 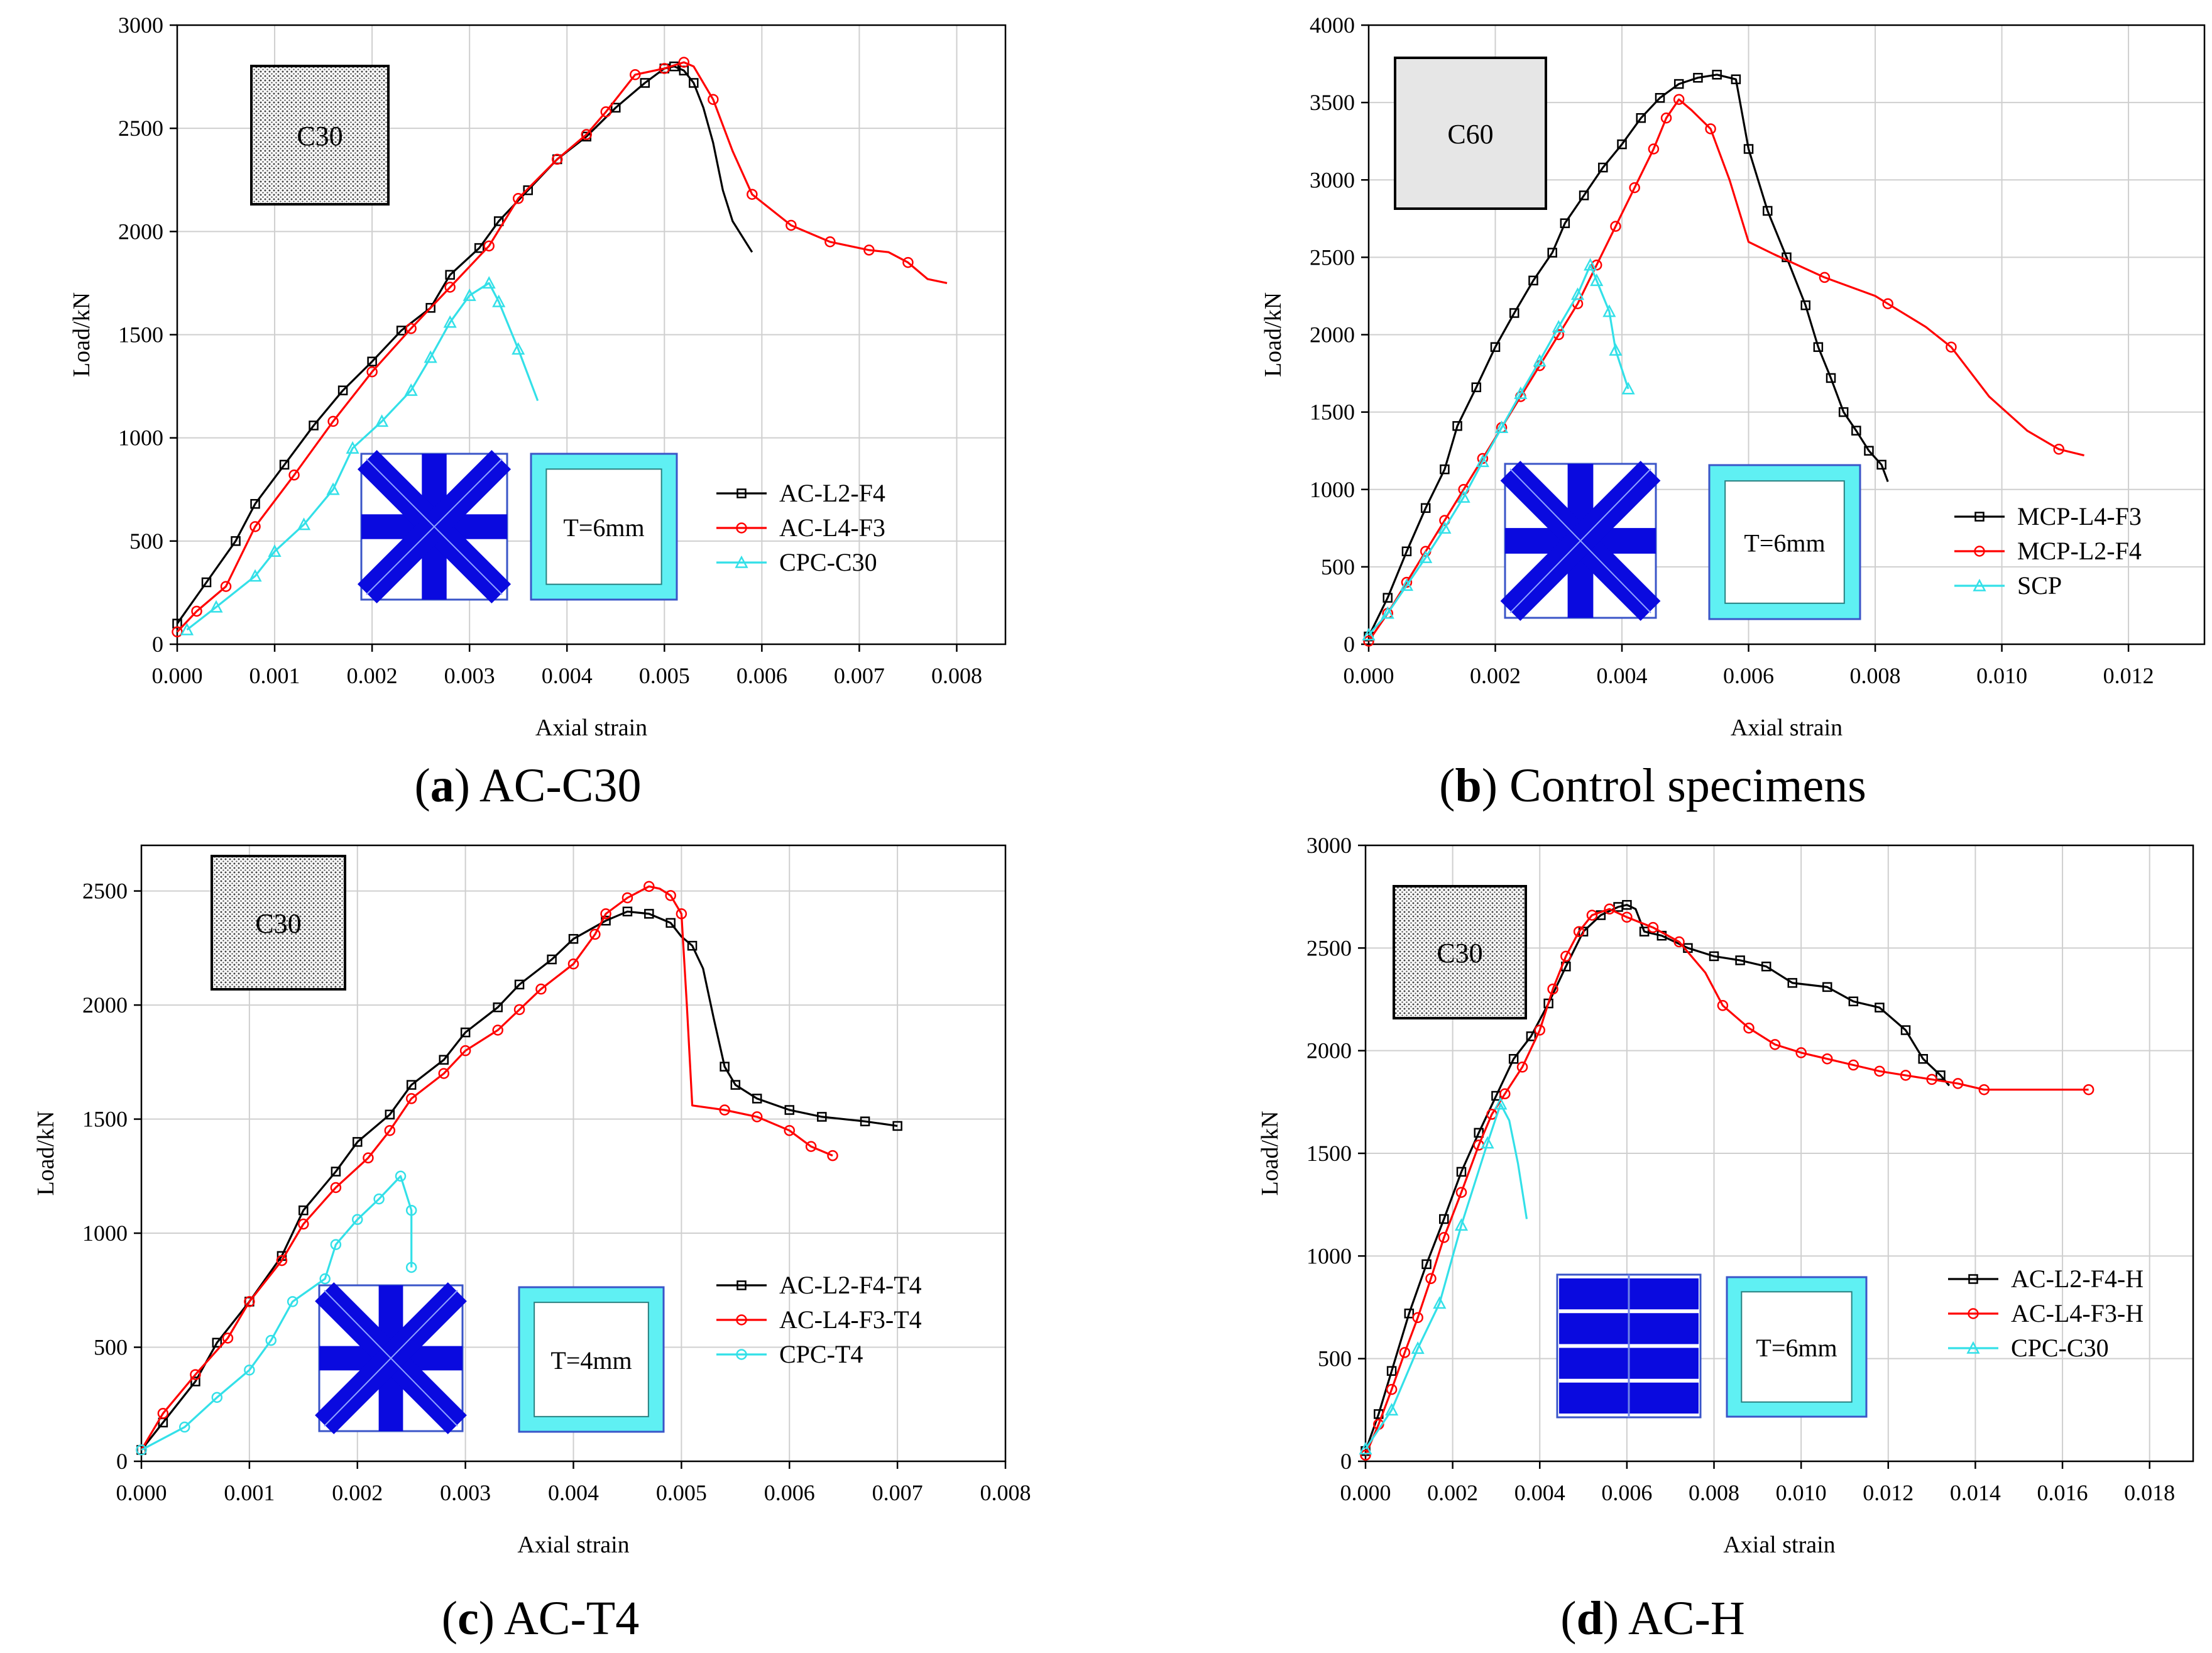 I want to click on y-tick-label: 1500, so click(x=105, y=1119).